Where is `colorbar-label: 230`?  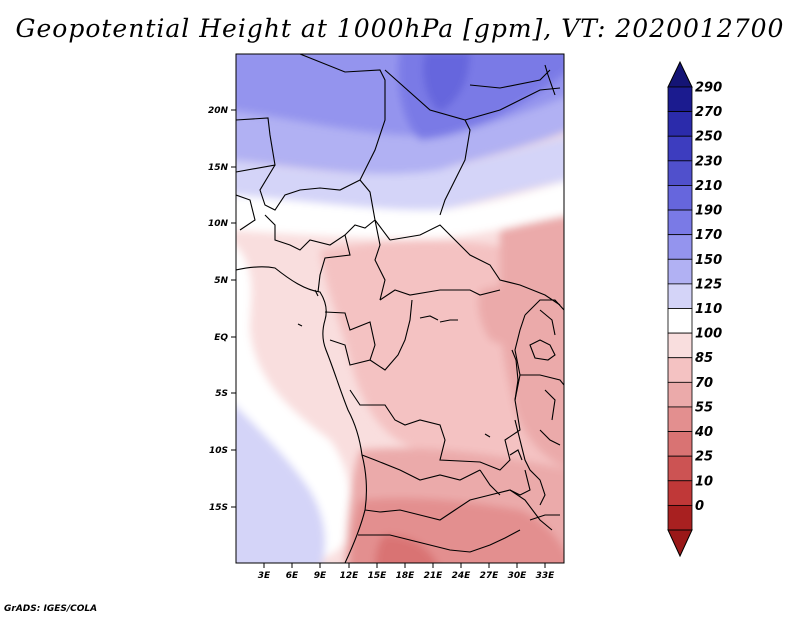 colorbar-label: 230 is located at coordinates (708, 161).